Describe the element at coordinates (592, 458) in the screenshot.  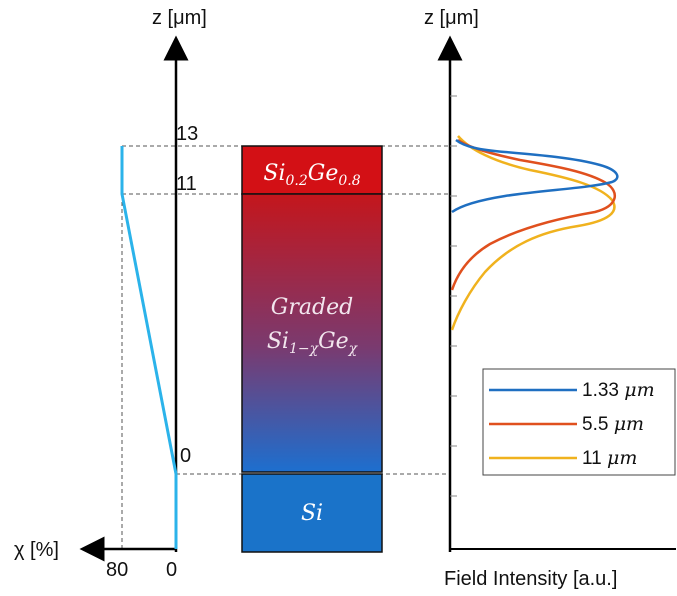
I see `legend-label-3: 11` at that location.